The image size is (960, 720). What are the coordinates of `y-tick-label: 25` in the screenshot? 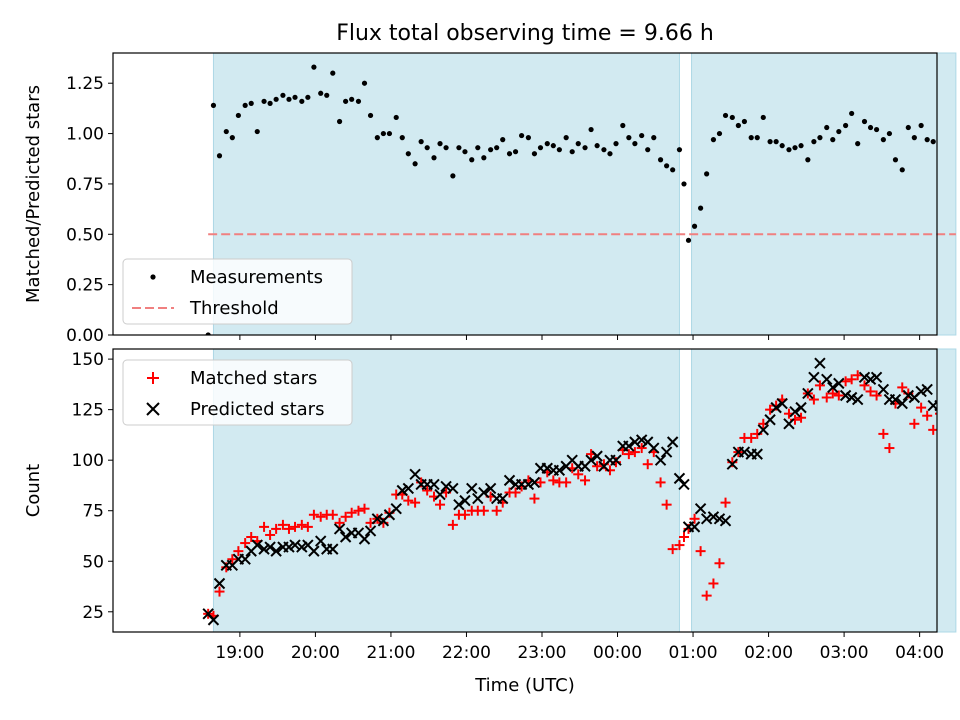 It's located at (93, 613).